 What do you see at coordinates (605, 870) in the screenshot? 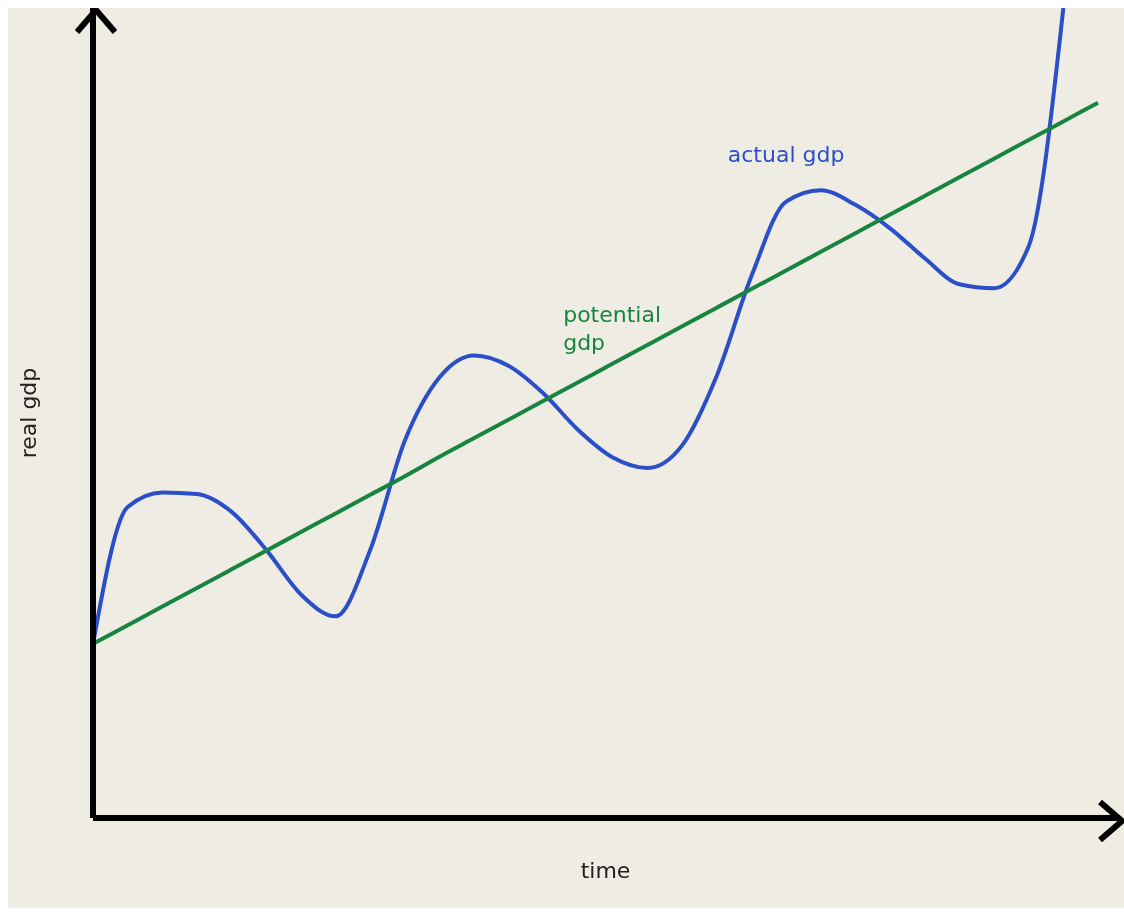
I see `x-axis-title: time` at bounding box center [605, 870].